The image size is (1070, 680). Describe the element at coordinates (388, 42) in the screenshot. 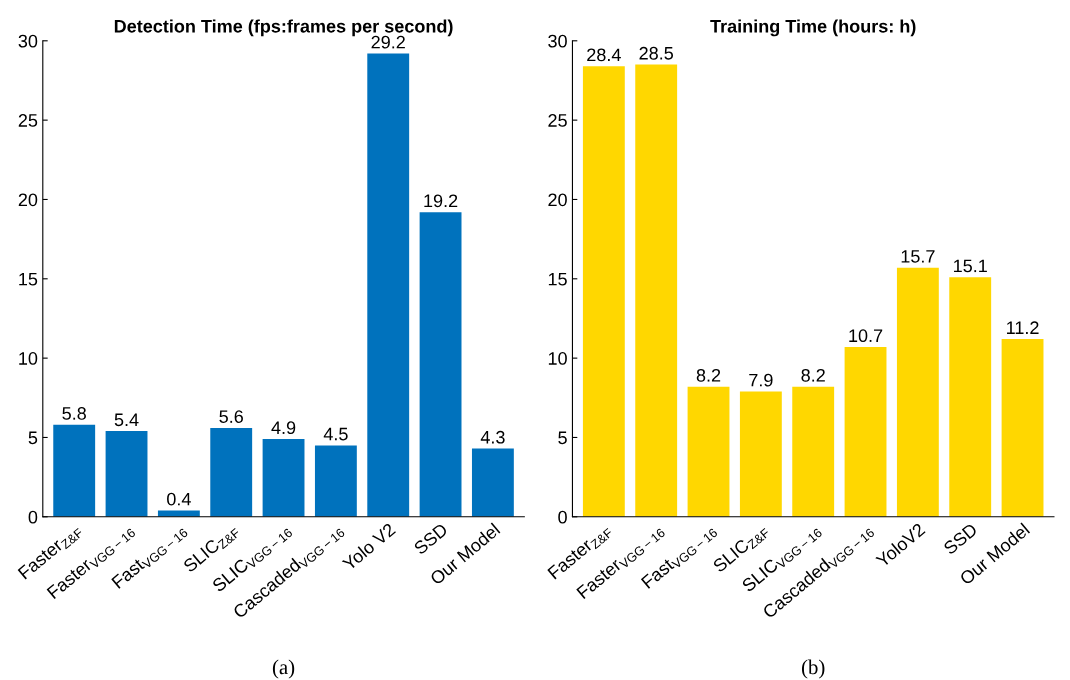

I see `data-label: 29.2` at that location.